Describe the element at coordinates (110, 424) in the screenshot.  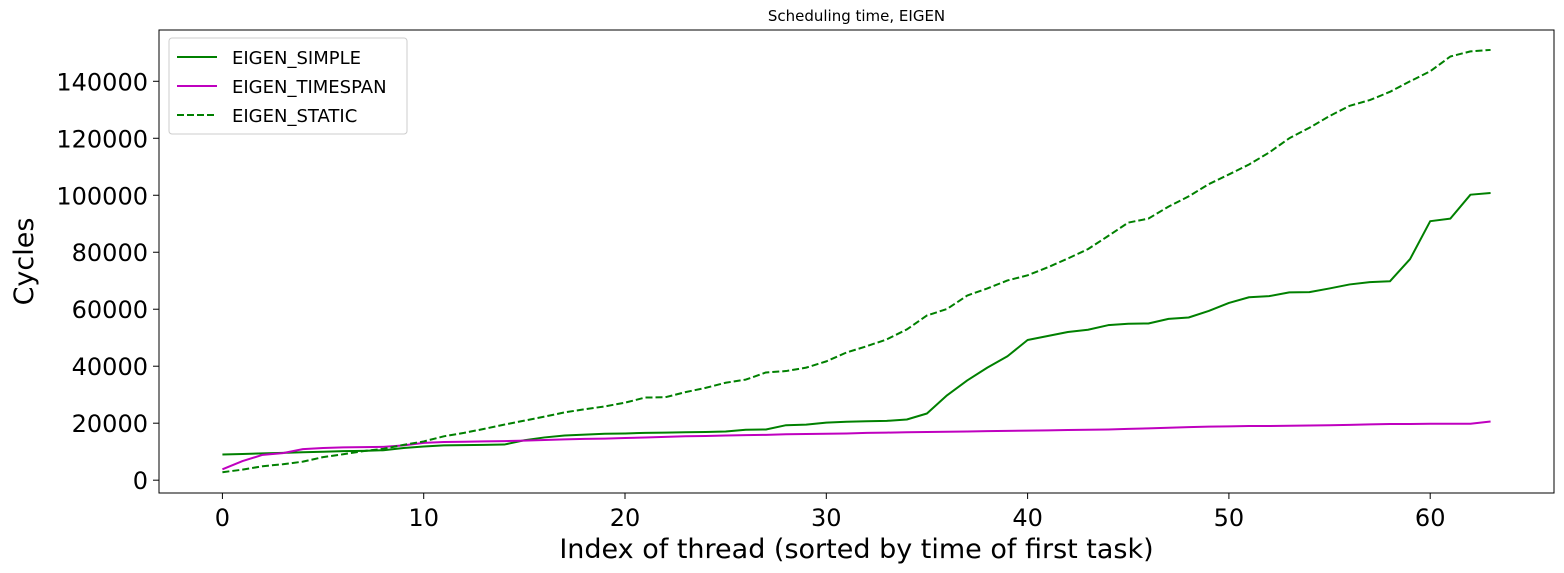
I see `y-tick-label: 20000` at that location.